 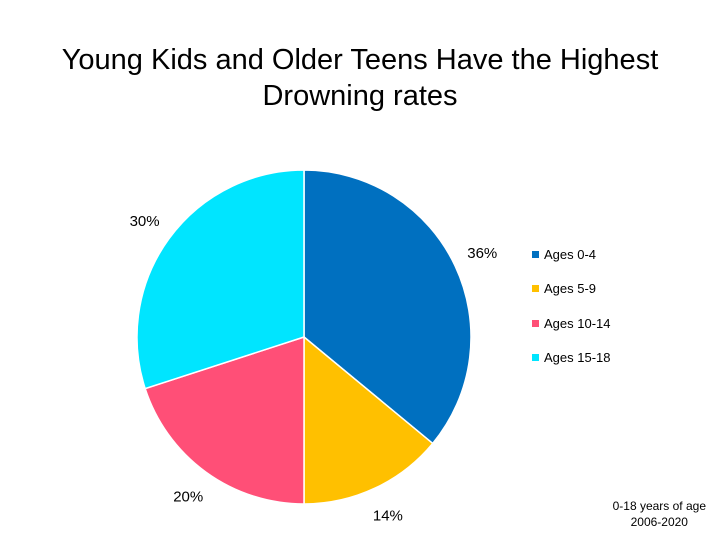 I want to click on legend-label: Ages 0-4, so click(x=570, y=254).